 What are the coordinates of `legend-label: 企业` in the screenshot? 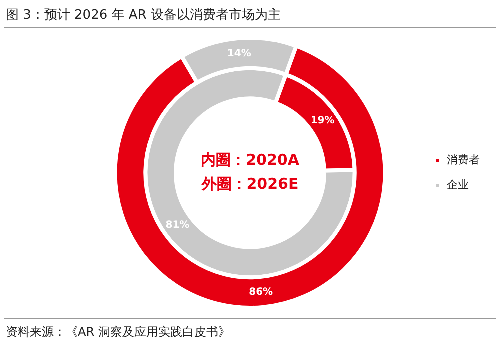 It's located at (458, 185).